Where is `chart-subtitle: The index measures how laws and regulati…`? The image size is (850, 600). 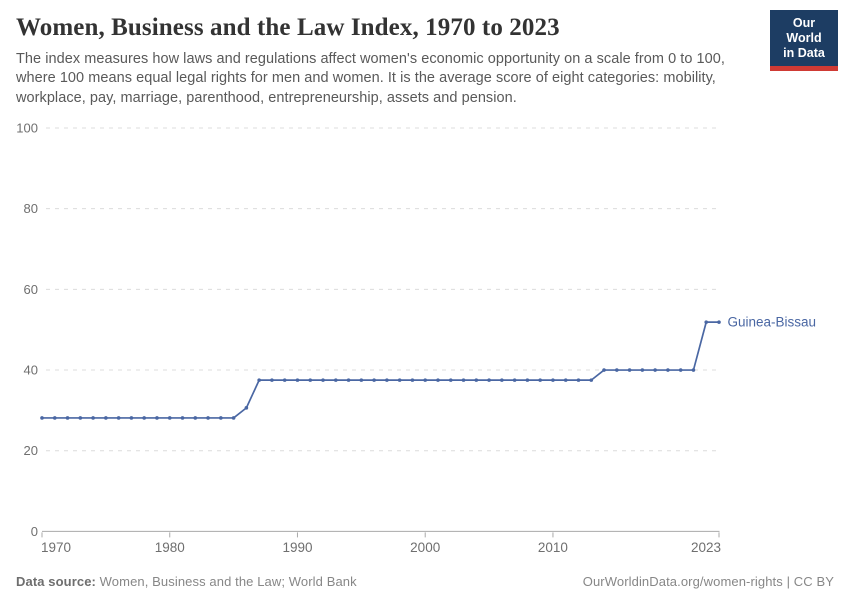
chart-subtitle: The index measures how laws and regulati… is located at coordinates (370, 78).